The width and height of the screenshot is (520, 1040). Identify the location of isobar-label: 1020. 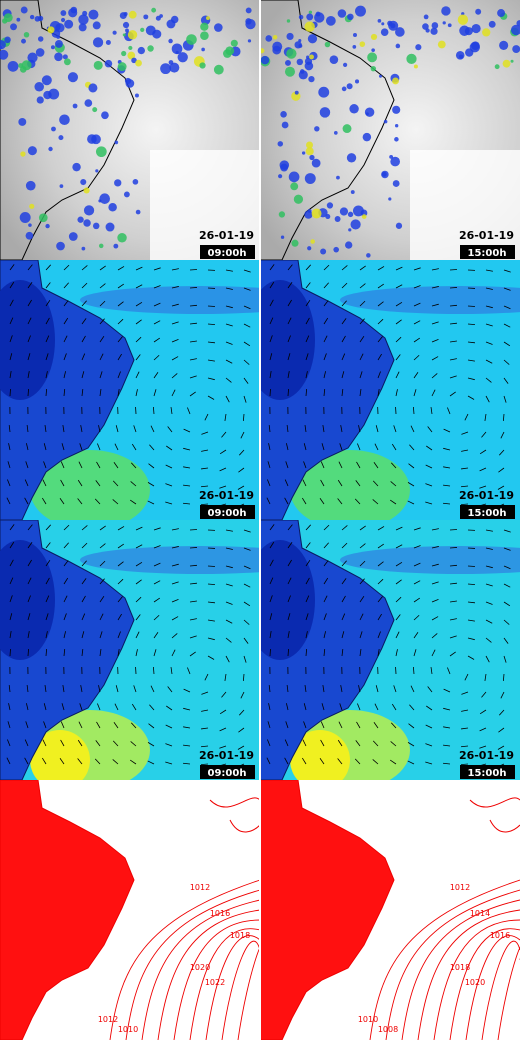
(475, 982).